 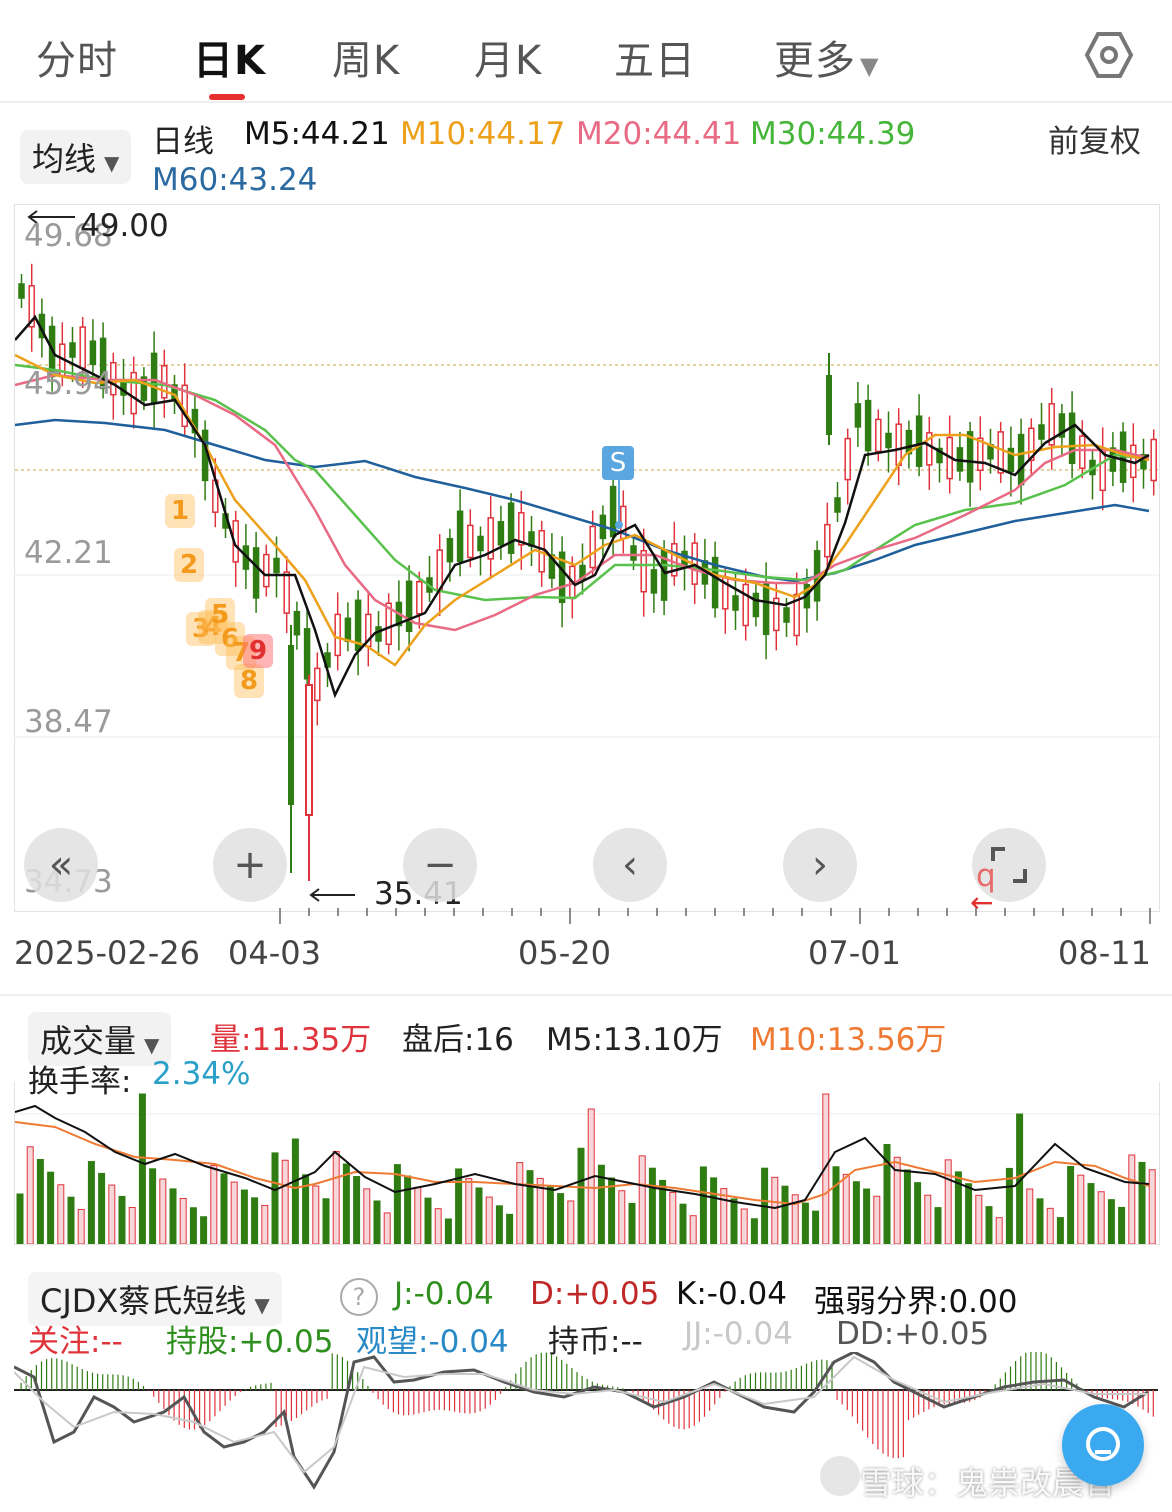 What do you see at coordinates (258, 651) in the screenshot?
I see `sequence-label: 9` at bounding box center [258, 651].